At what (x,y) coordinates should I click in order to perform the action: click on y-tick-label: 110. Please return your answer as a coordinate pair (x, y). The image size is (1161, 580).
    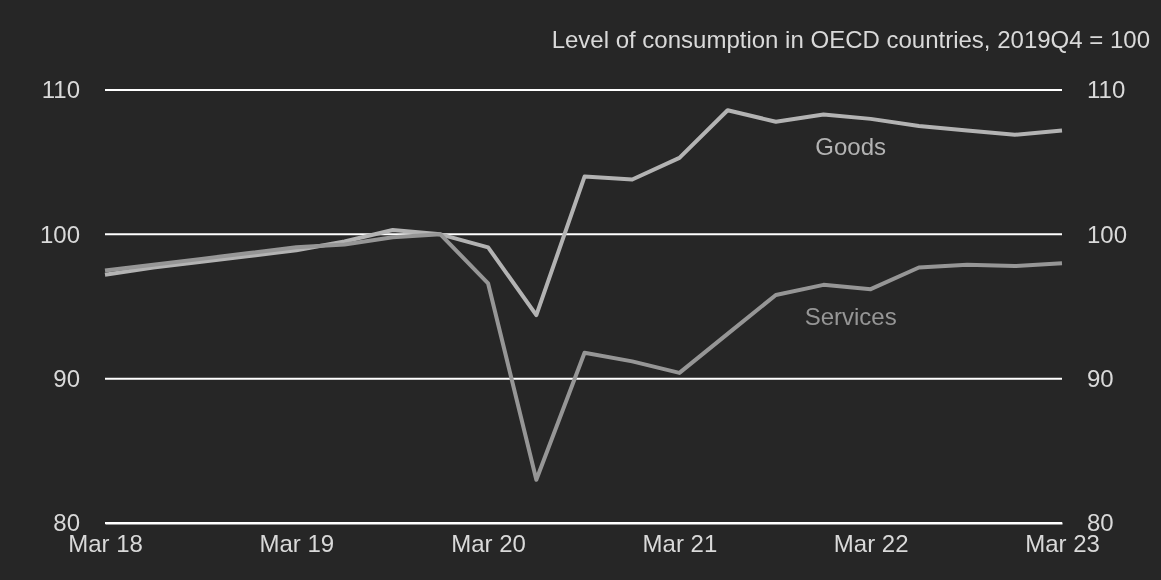
    Looking at the image, I should click on (60, 90).